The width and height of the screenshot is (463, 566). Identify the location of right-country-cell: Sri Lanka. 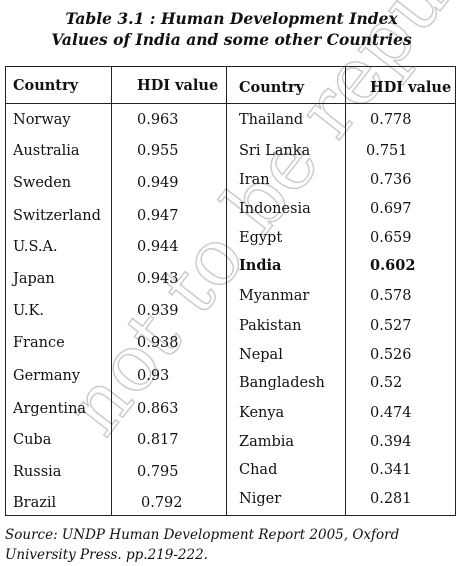
(275, 151).